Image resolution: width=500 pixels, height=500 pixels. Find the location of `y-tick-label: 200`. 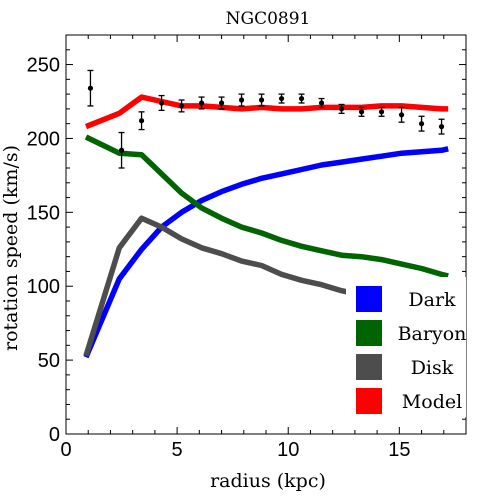

y-tick-label: 200 is located at coordinates (43, 139).